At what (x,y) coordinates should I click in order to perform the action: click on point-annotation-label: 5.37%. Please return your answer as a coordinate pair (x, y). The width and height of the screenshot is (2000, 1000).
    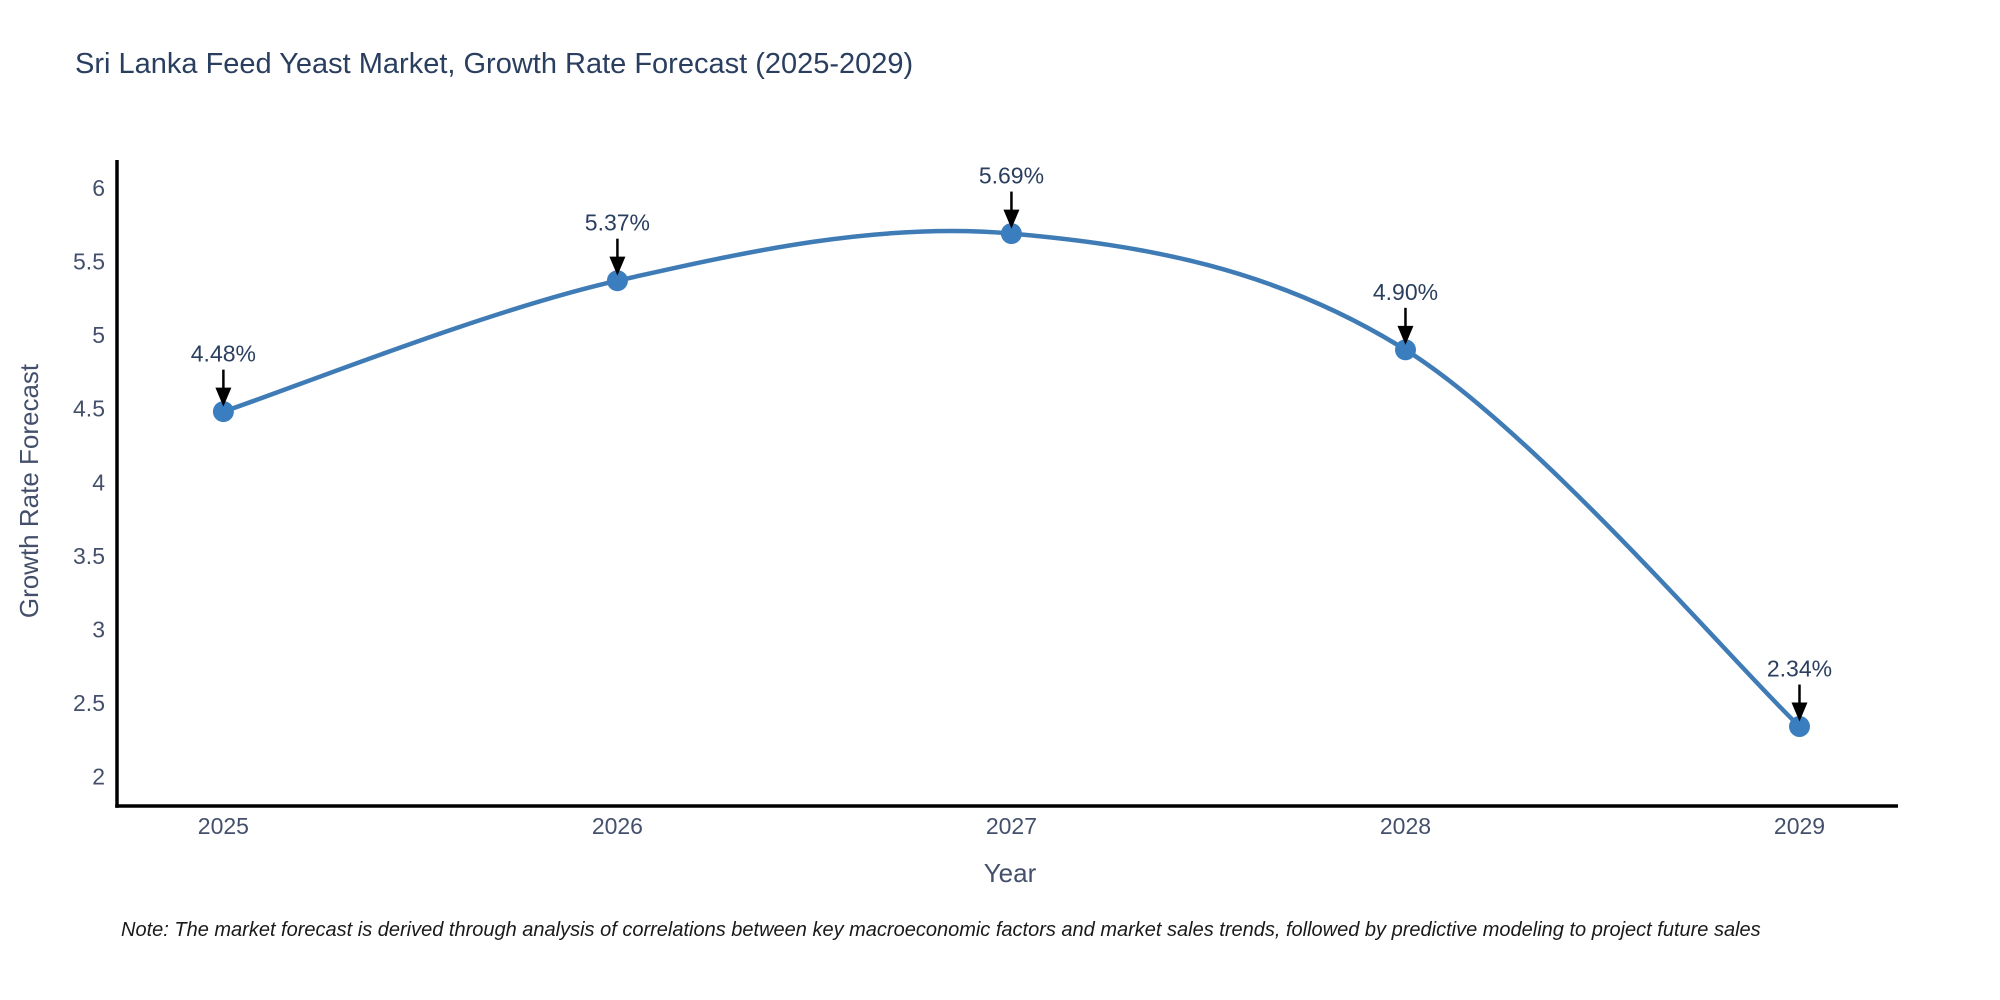
    Looking at the image, I should click on (617, 223).